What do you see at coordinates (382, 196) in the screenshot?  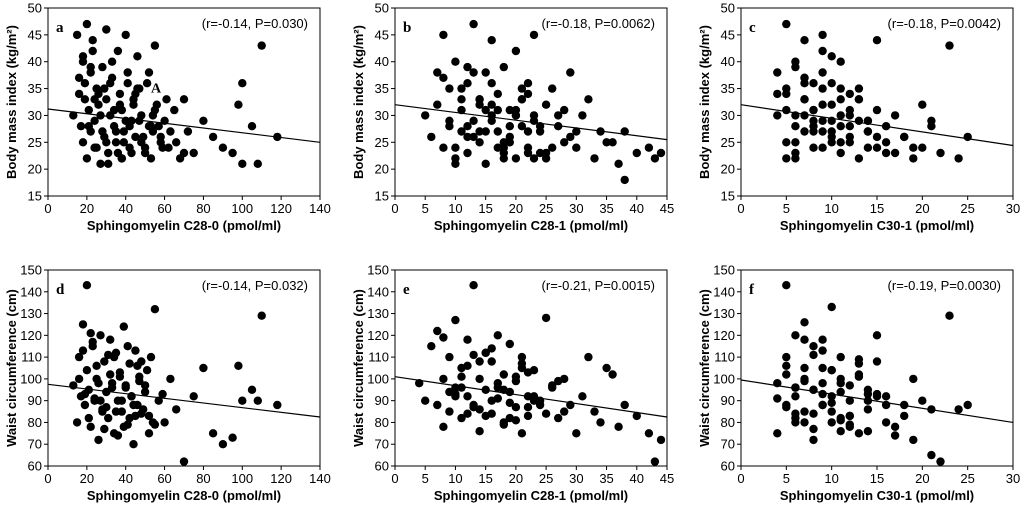 I see `y-tick-label: 15` at bounding box center [382, 196].